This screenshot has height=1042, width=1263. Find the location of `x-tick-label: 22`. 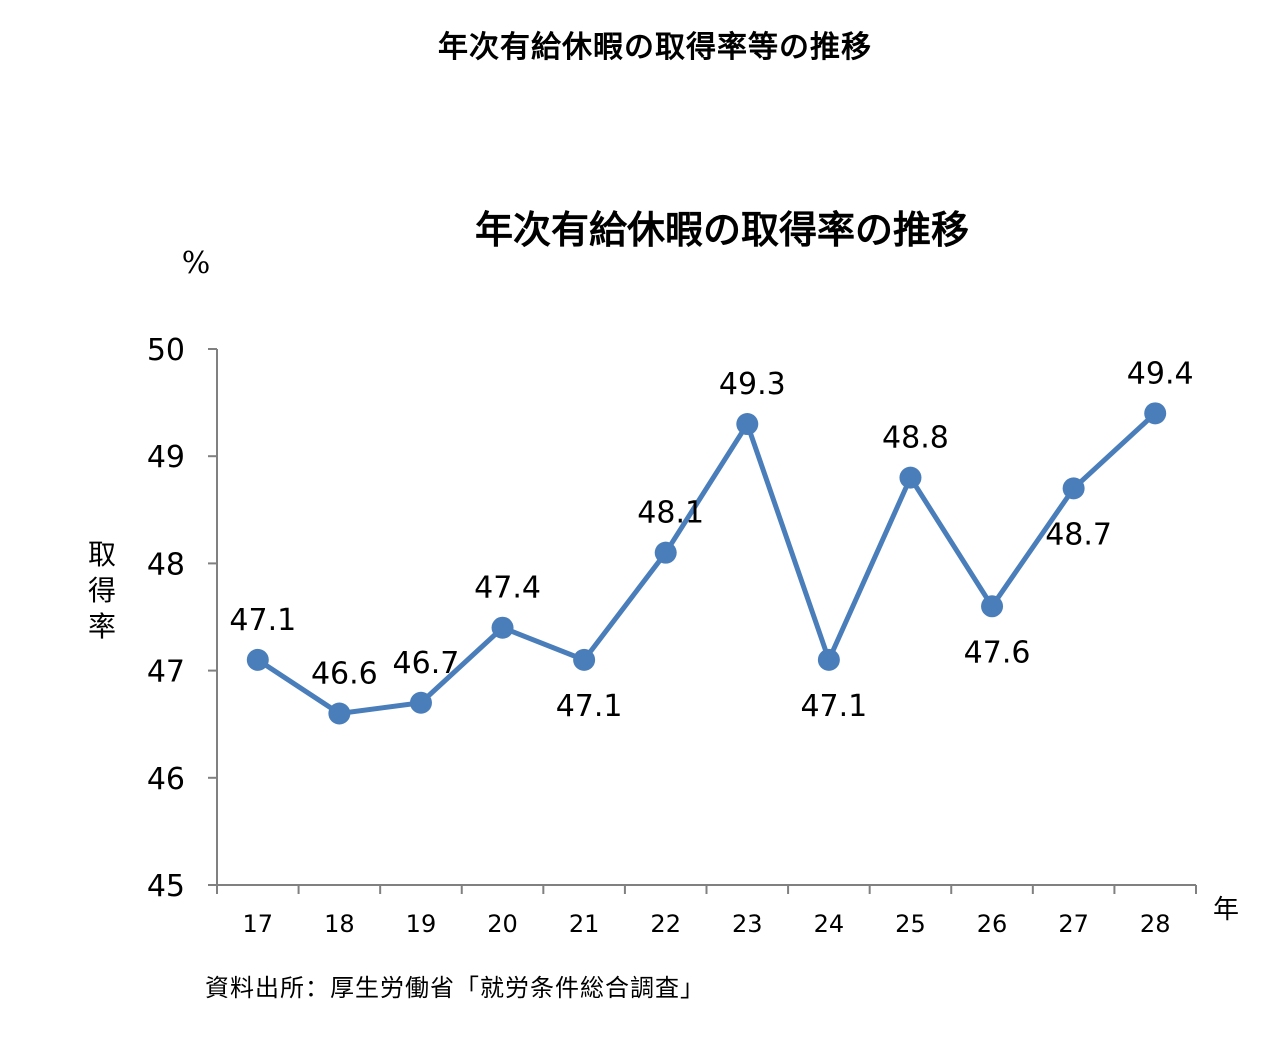

x-tick-label: 22 is located at coordinates (665, 924).